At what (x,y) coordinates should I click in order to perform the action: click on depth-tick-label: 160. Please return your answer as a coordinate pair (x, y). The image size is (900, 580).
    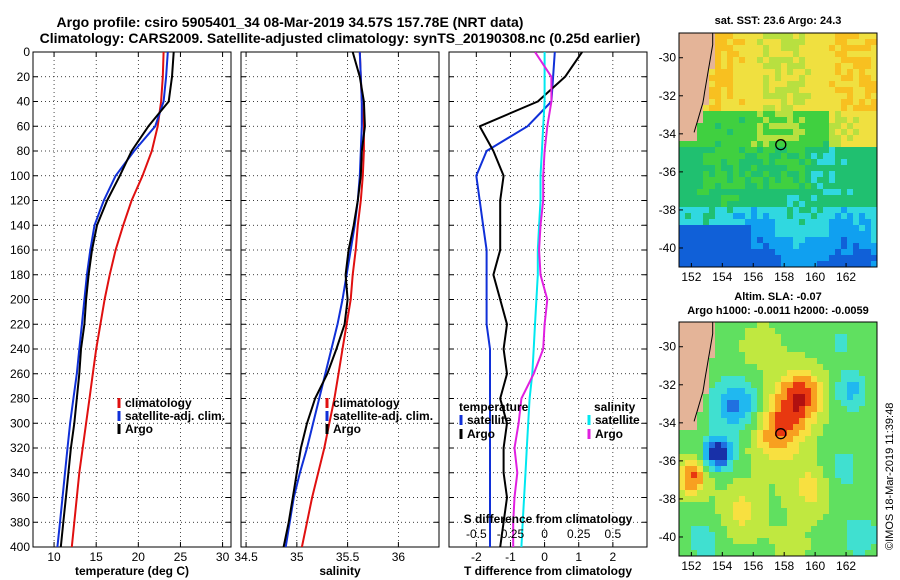
    Looking at the image, I should click on (20, 250).